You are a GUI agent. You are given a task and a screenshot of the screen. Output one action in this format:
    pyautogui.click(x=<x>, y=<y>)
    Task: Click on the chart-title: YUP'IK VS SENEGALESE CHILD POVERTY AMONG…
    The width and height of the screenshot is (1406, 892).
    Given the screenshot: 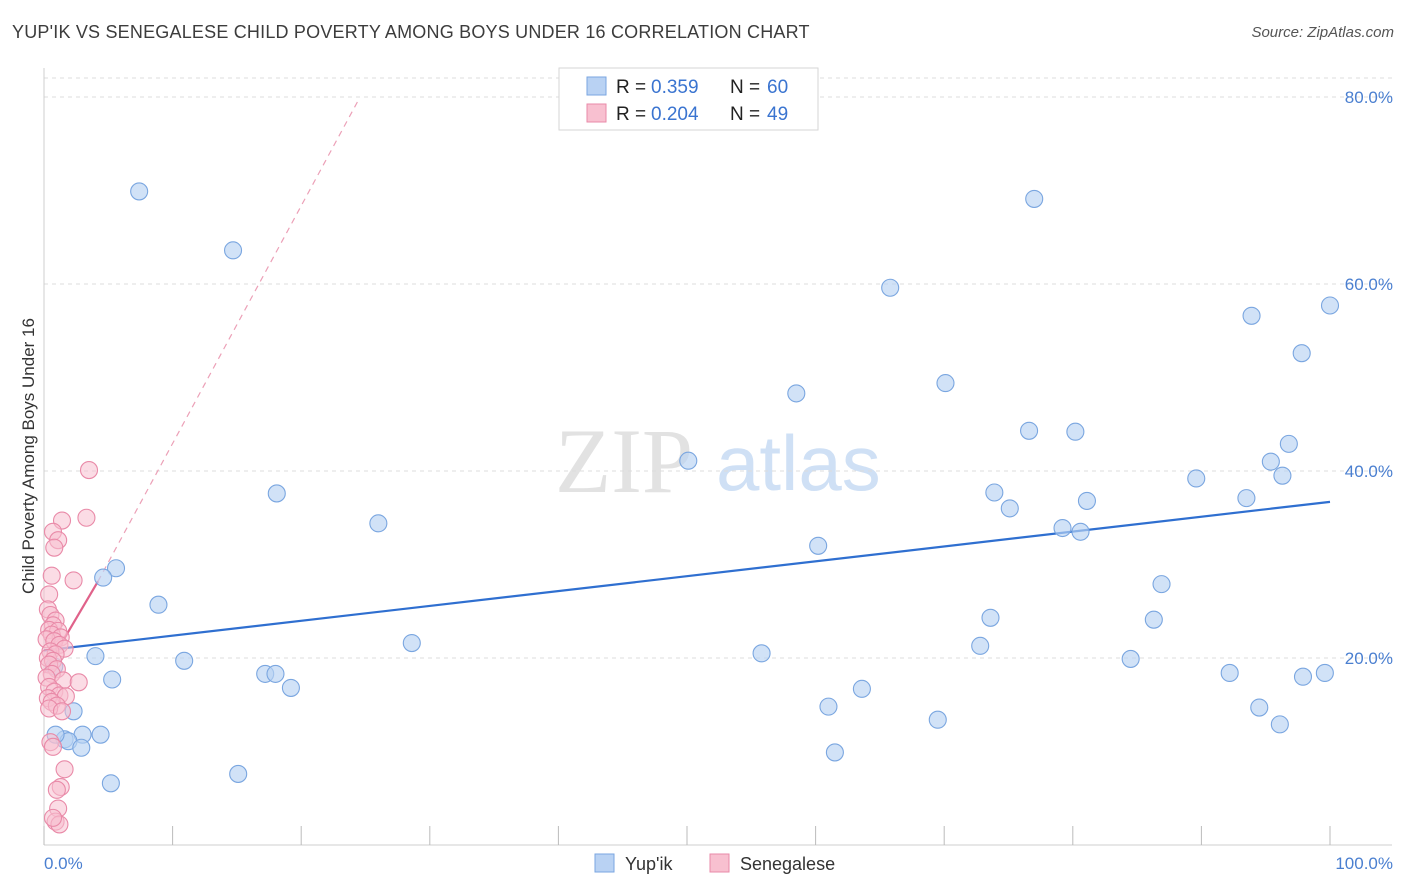 What is the action you would take?
    pyautogui.click(x=411, y=32)
    